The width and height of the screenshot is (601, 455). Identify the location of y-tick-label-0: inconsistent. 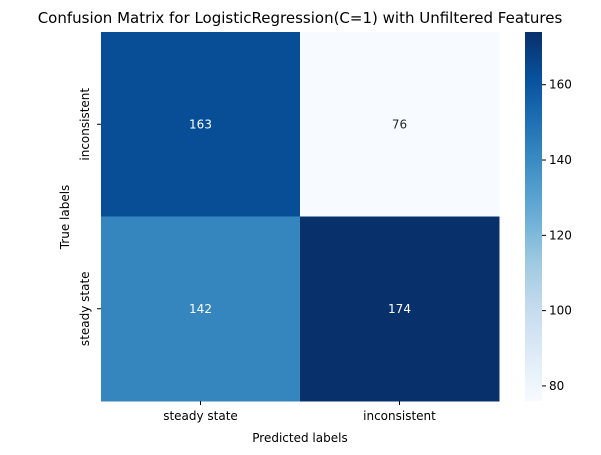
(85, 124).